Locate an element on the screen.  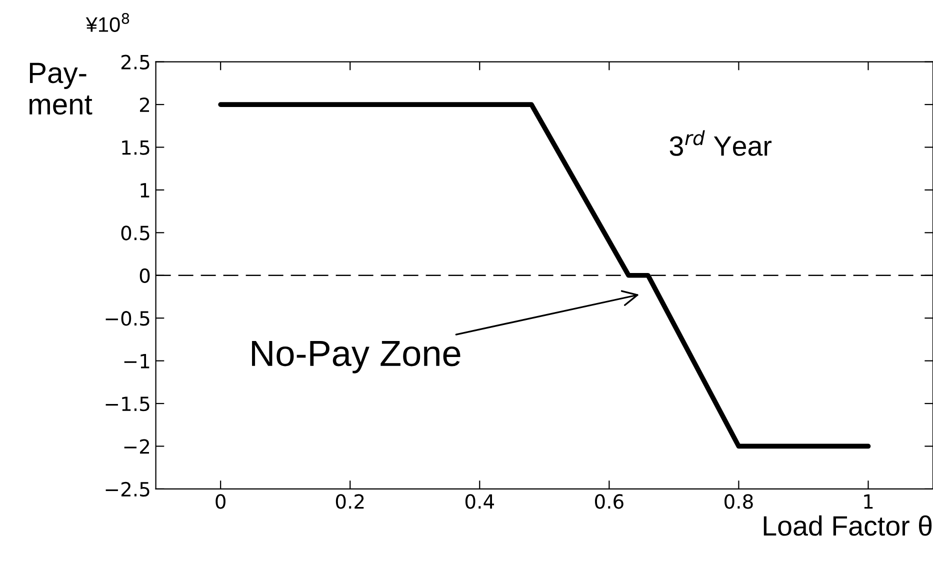
x-tick-label: 0 is located at coordinates (221, 501).